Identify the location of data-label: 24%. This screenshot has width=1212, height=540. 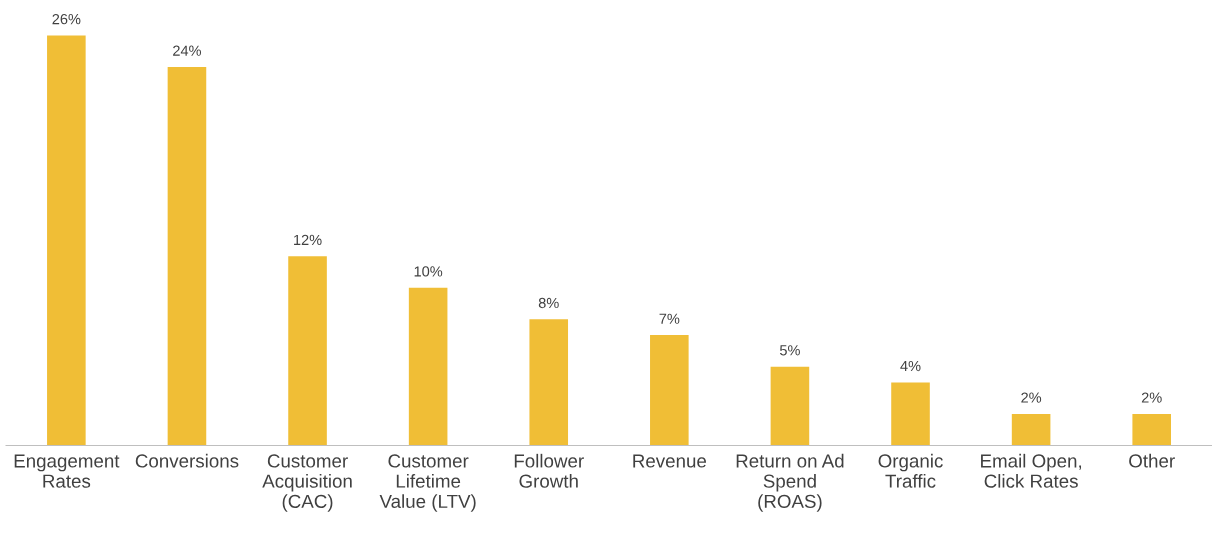
(187, 50).